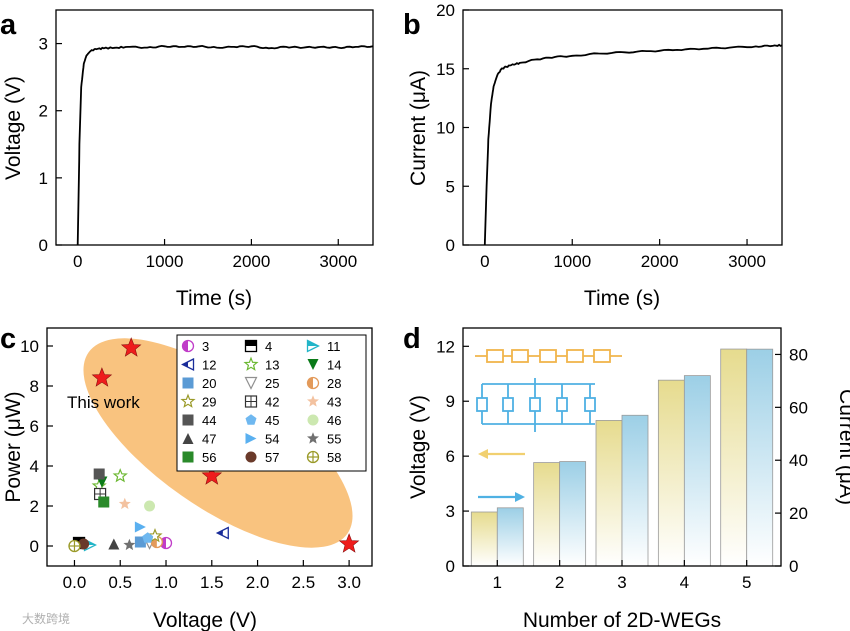 The height and width of the screenshot is (631, 850). I want to click on legend-label-46: 46, so click(334, 420).